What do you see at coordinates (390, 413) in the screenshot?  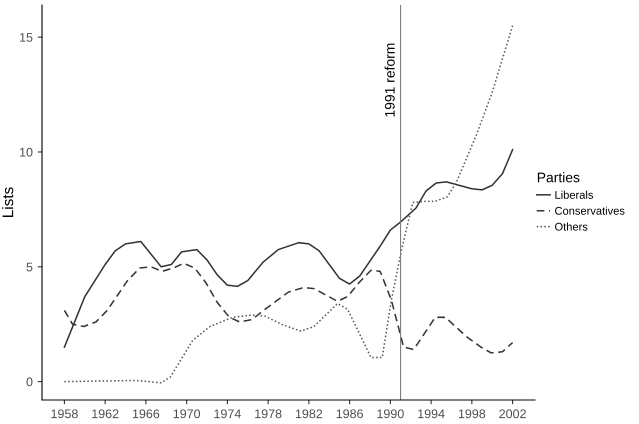 I see `x-tick-label: 1990` at bounding box center [390, 413].